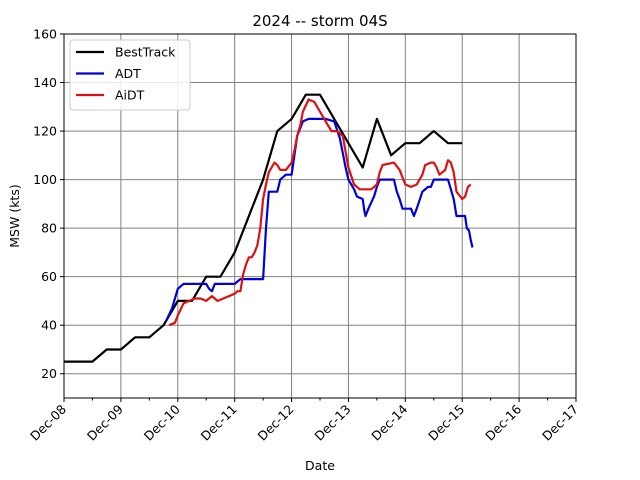  I want to click on y-tick-label: 140, so click(45, 82).